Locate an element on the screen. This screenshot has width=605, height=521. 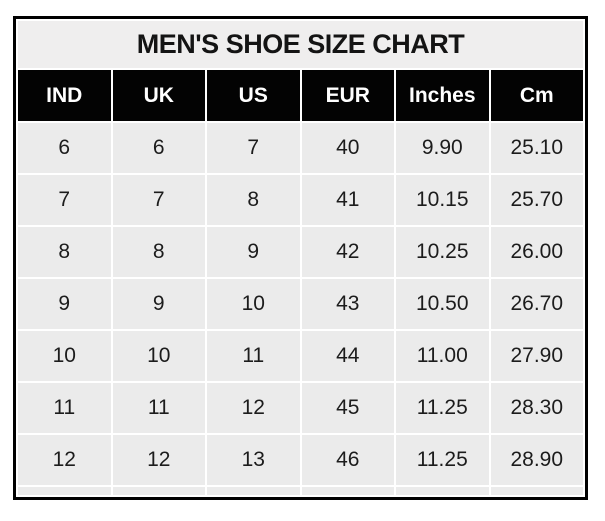
column-header-eur: EUR is located at coordinates (347, 95).